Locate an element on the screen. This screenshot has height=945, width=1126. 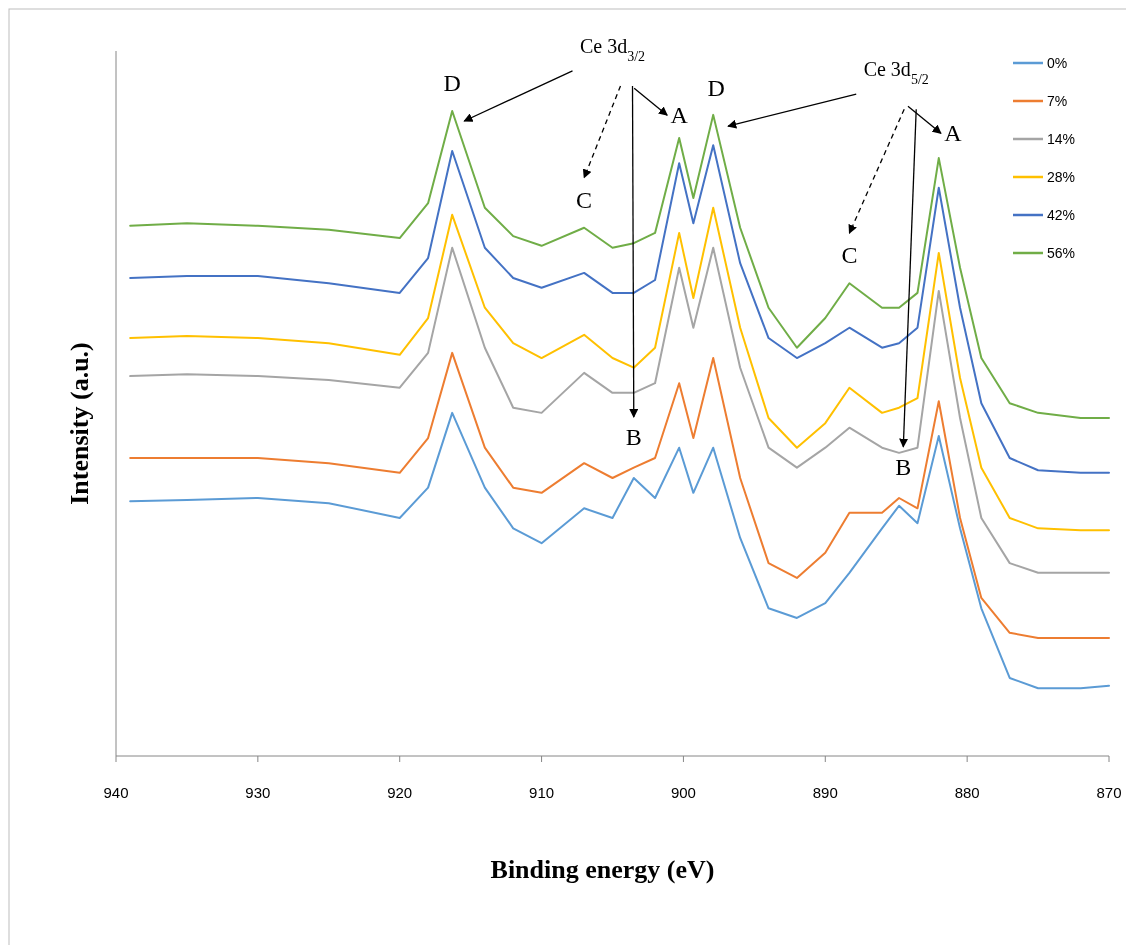
x-tick-label: 940 is located at coordinates (116, 792).